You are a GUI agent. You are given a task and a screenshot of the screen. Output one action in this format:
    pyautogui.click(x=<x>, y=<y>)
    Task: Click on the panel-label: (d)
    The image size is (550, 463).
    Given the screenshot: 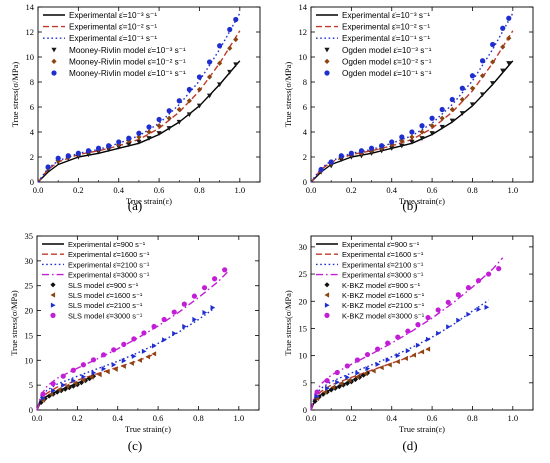 What is the action you would take?
    pyautogui.click(x=409, y=445)
    